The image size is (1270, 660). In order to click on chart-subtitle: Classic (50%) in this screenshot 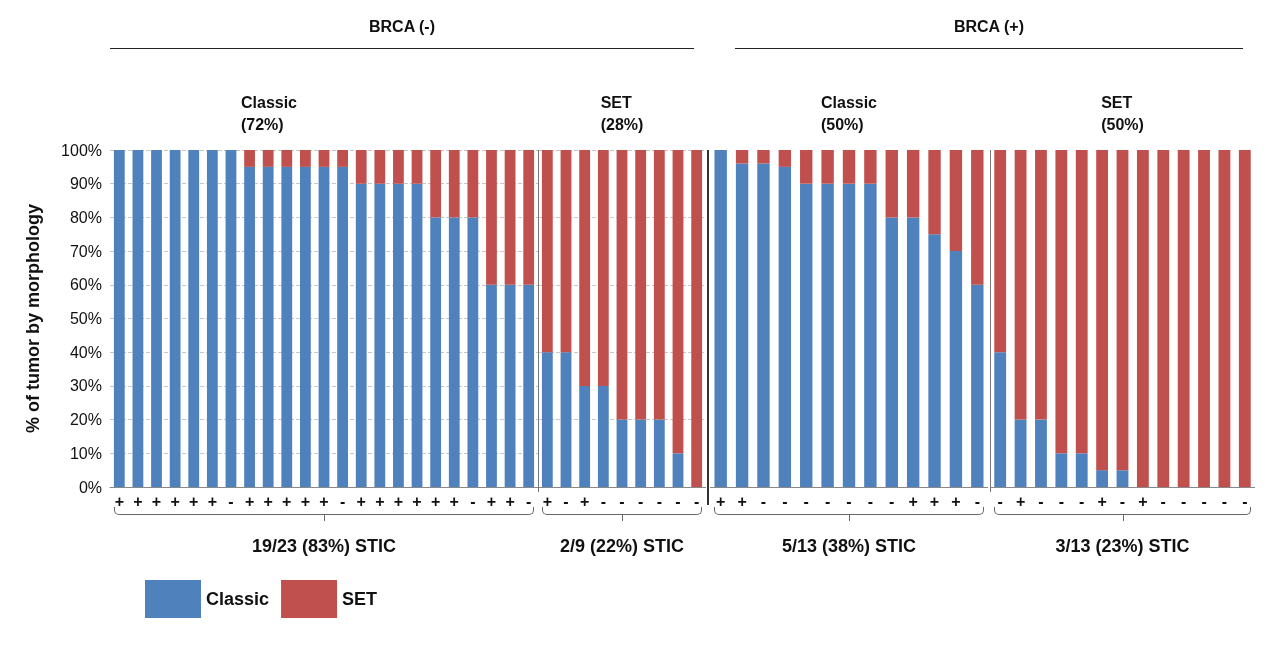, I will do `click(849, 113)`.